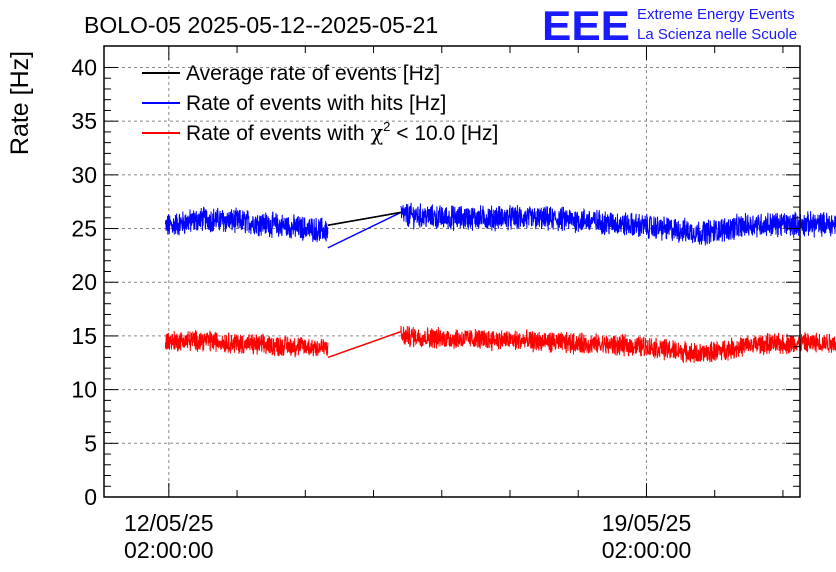 Image resolution: width=836 pixels, height=572 pixels. Describe the element at coordinates (84, 175) in the screenshot. I see `y-tick-label: 30` at that location.